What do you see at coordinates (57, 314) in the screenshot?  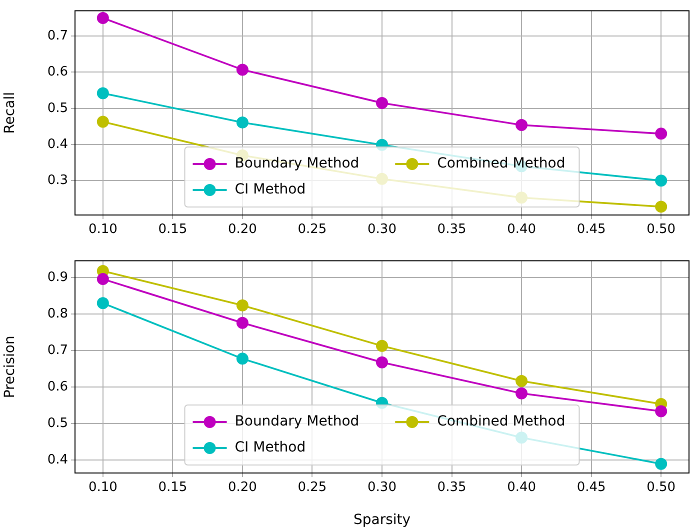 I see `y-tick-label: 0.8` at bounding box center [57, 314].